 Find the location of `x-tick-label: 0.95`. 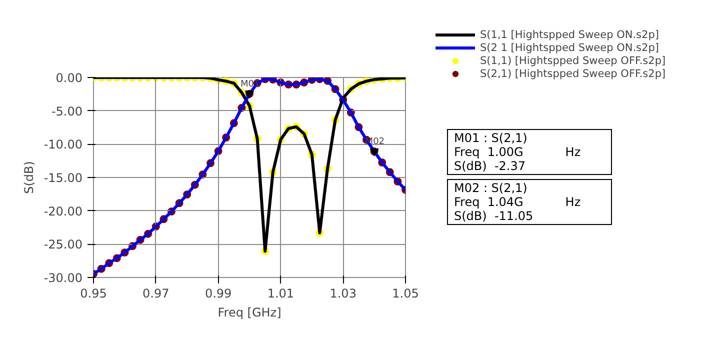

x-tick-label: 0.95 is located at coordinates (93, 293).